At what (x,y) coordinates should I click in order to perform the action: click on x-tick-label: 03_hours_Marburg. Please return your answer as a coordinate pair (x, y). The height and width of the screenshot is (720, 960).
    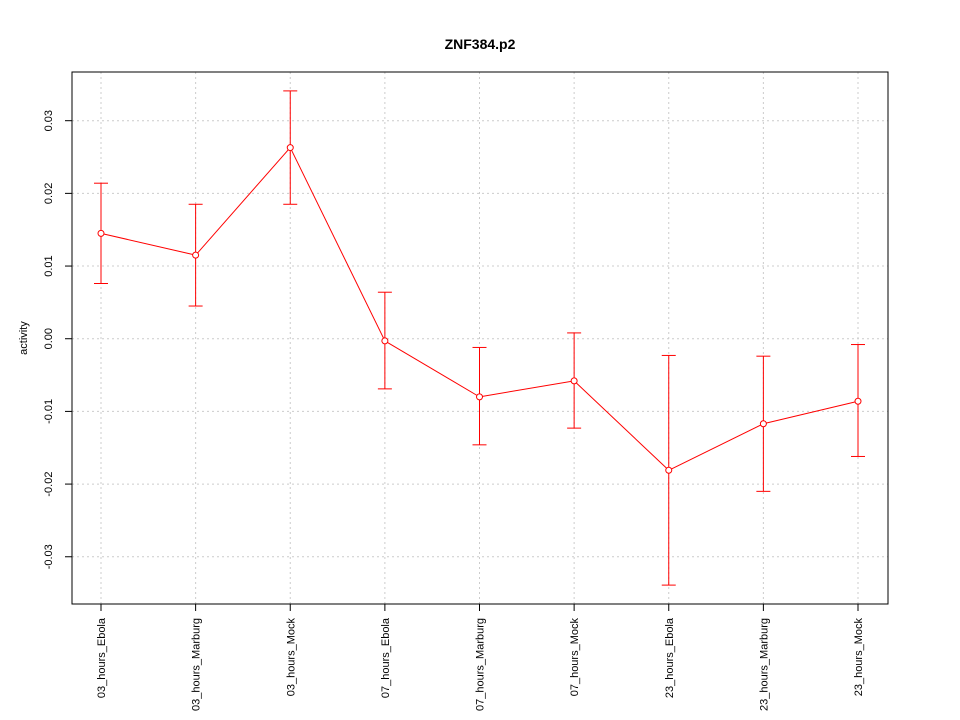
    Looking at the image, I should click on (197, 664).